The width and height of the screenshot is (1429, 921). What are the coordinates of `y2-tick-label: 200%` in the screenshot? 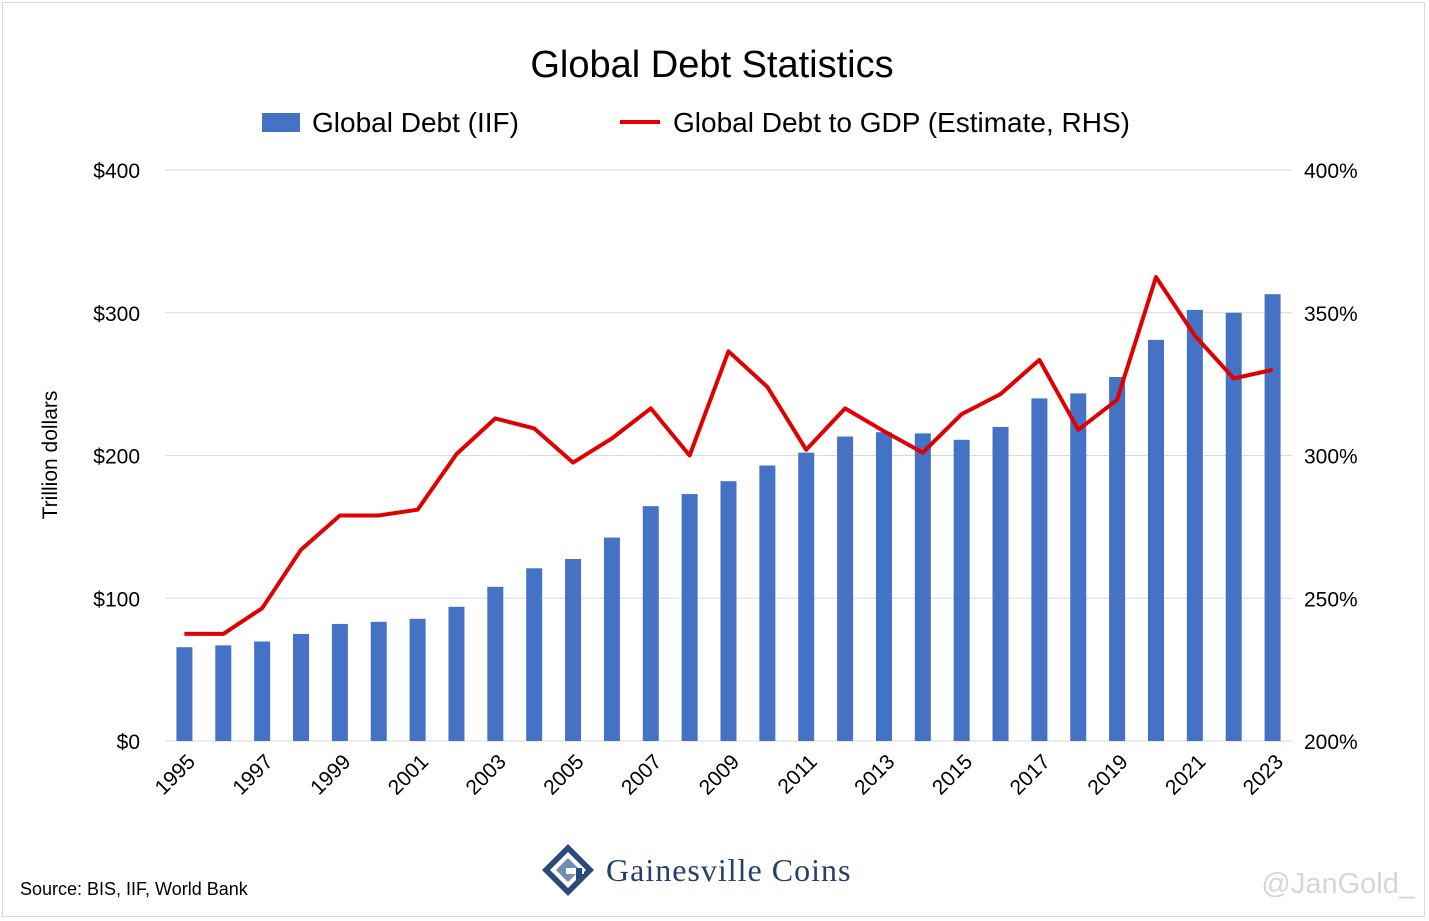 It's located at (1331, 742).